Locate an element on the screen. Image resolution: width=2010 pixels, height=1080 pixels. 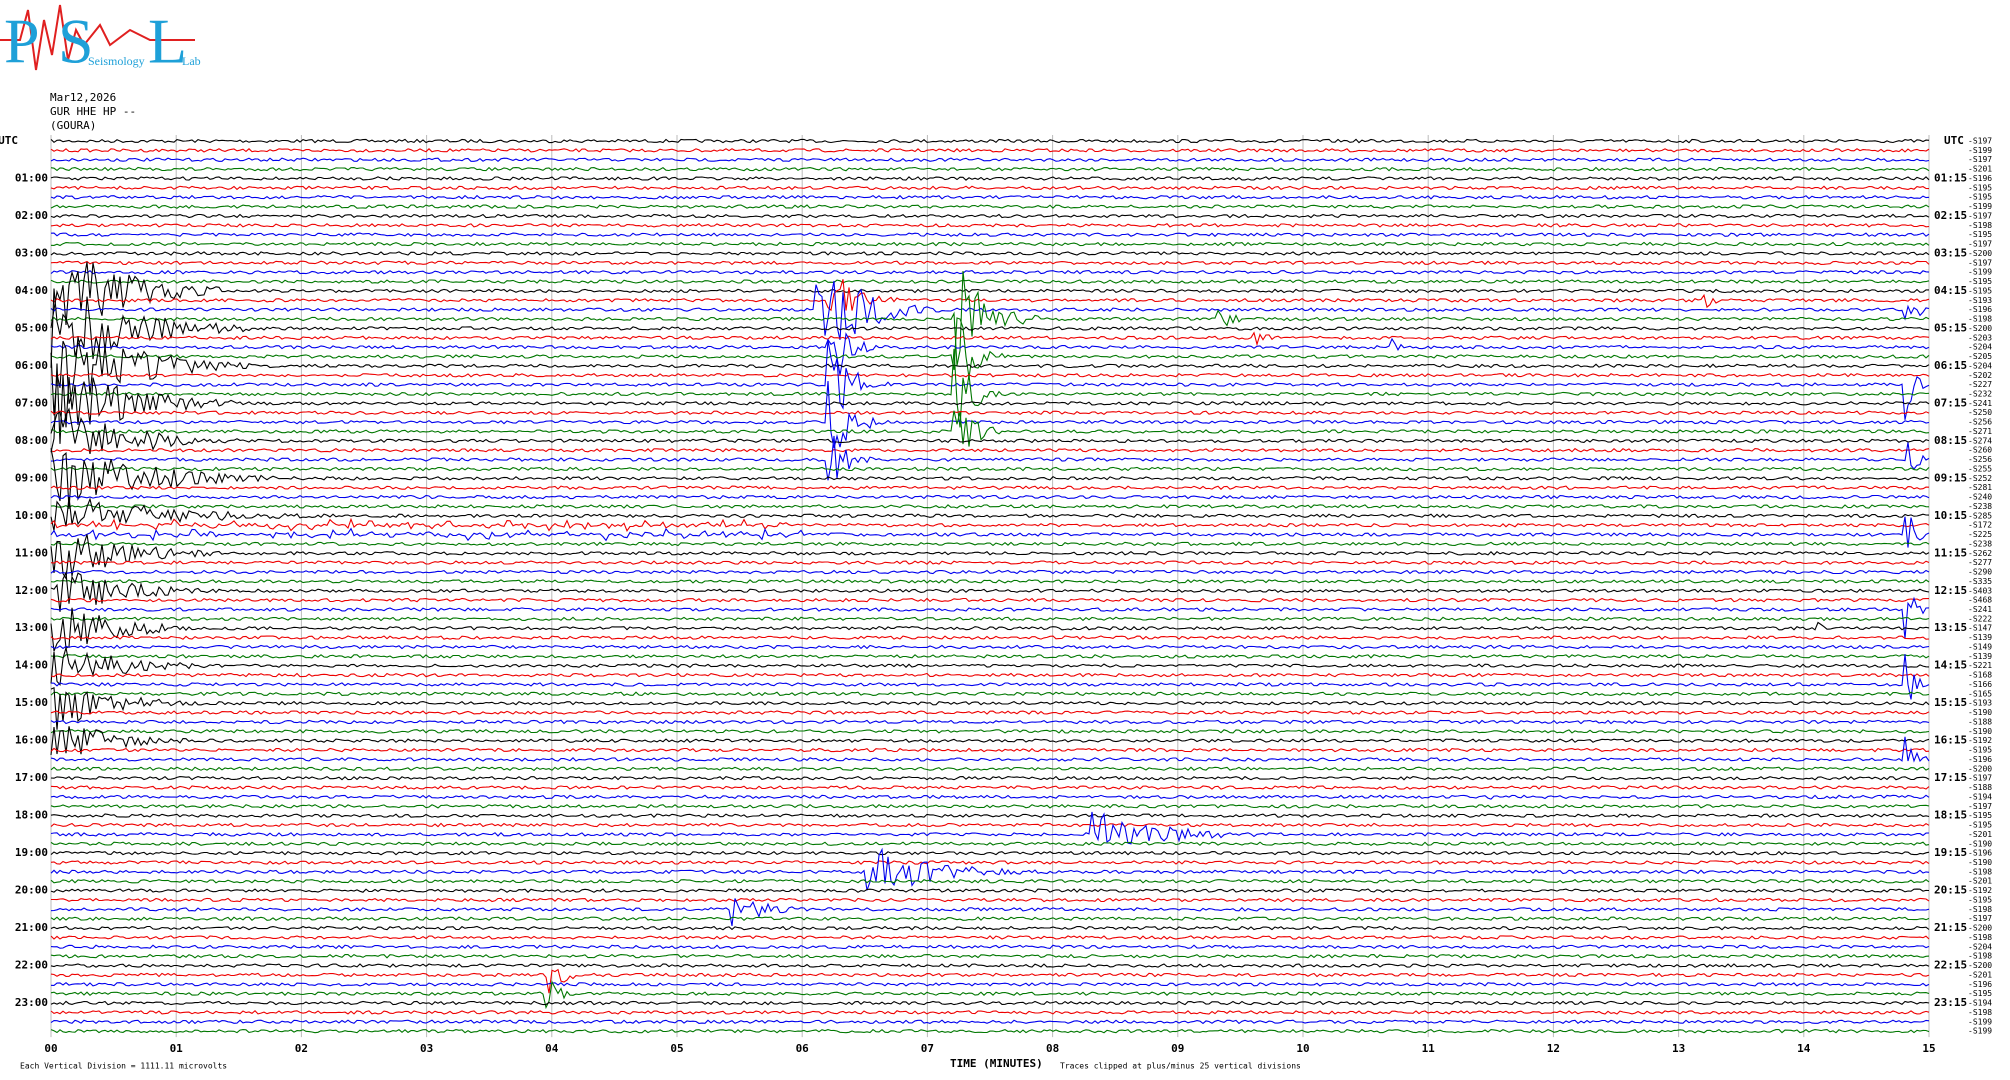
row-value: -S199 is located at coordinates (1980, 206).